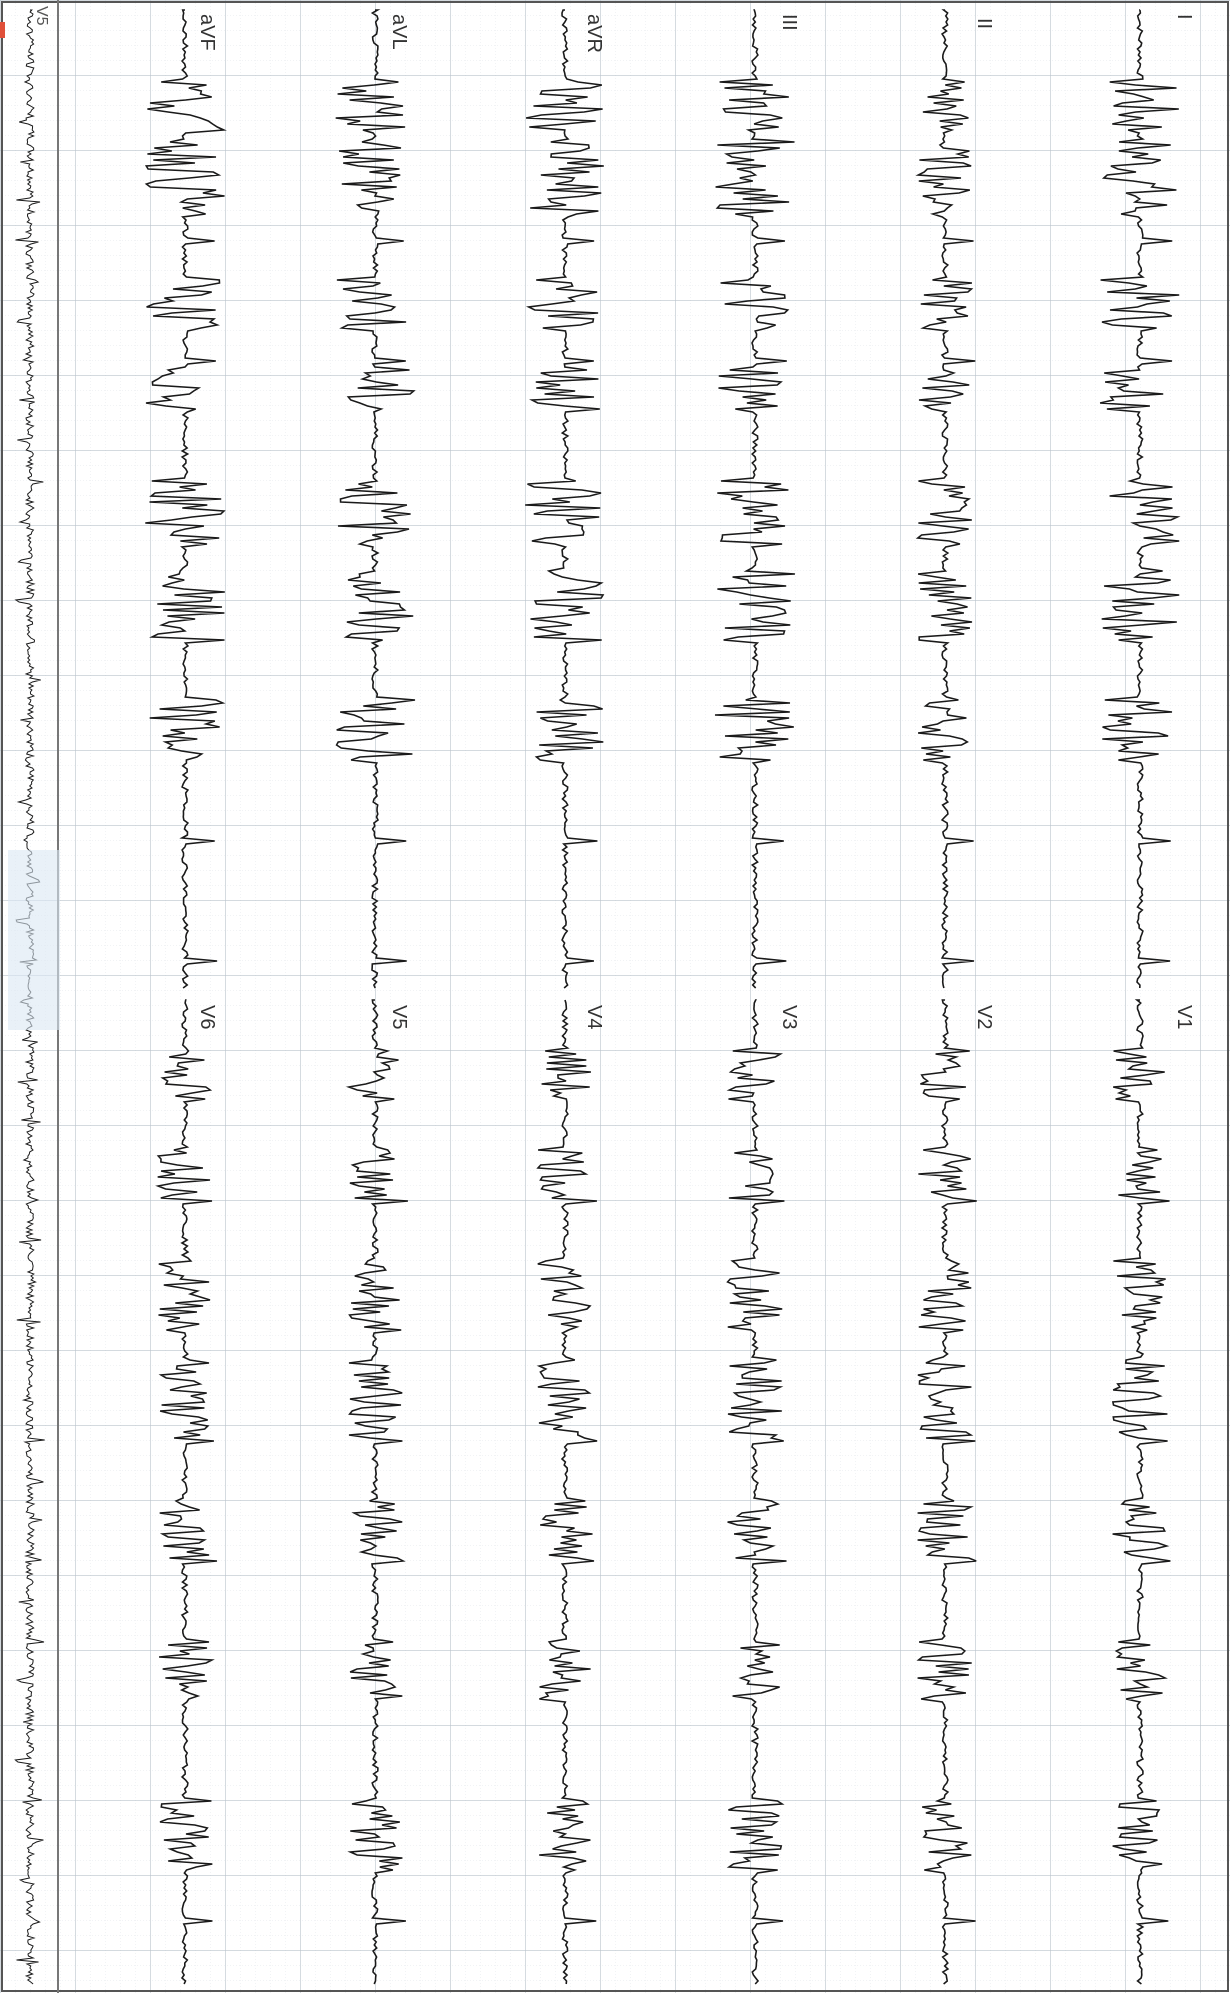  What do you see at coordinates (754, 499) in the screenshot?
I see `trace-iii` at bounding box center [754, 499].